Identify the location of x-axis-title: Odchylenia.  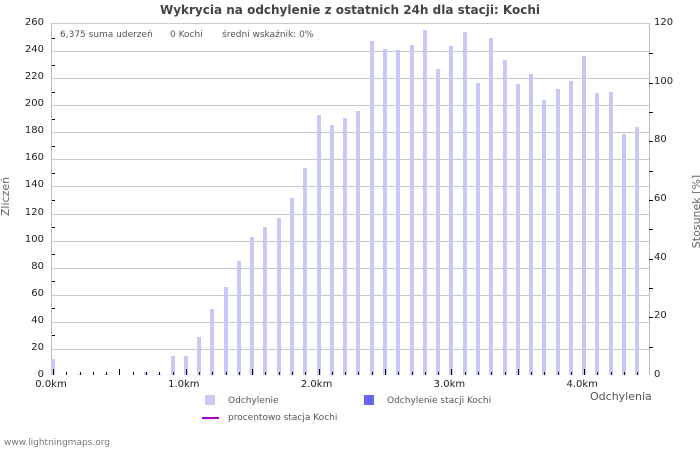
(621, 396).